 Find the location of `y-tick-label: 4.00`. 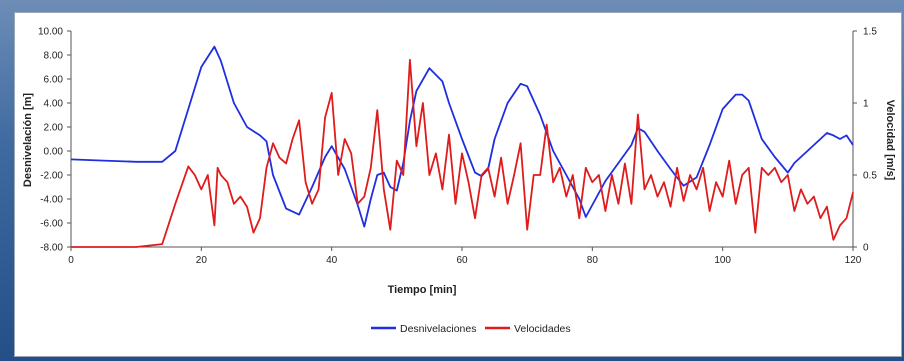

y-tick-label: 4.00 is located at coordinates (54, 104).